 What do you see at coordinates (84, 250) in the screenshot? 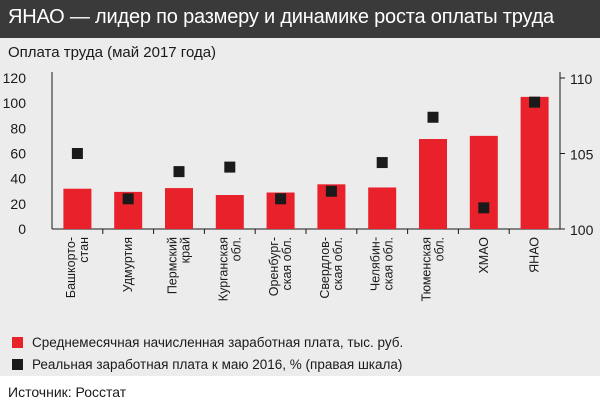
I see `category-label-line: стан` at bounding box center [84, 250].